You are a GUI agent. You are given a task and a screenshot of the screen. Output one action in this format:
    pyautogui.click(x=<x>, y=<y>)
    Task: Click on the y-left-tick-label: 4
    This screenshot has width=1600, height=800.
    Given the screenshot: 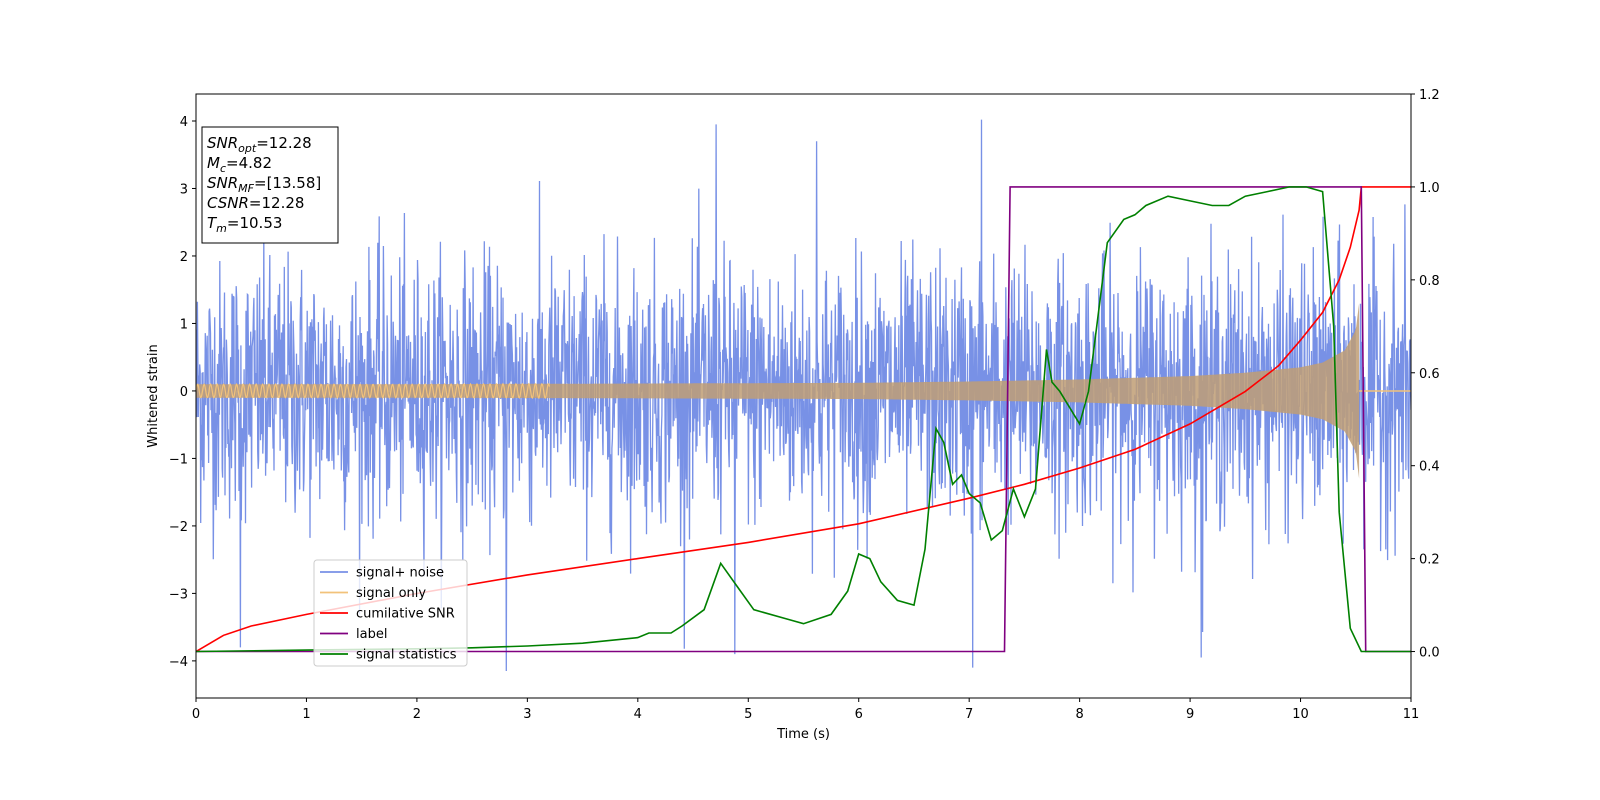 What is the action you would take?
    pyautogui.click(x=184, y=122)
    